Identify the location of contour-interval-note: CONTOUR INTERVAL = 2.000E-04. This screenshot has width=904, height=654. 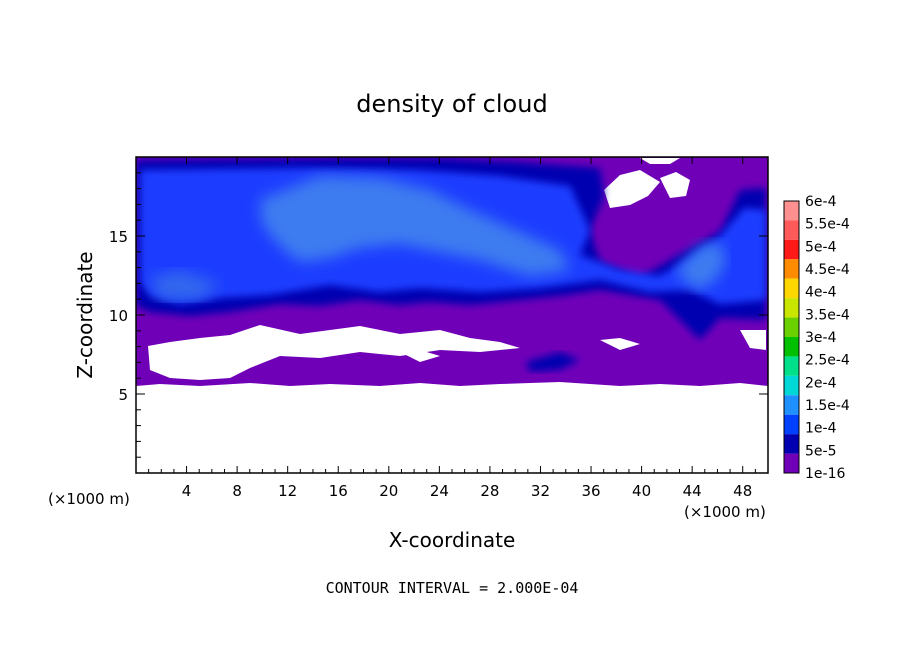
(452, 588).